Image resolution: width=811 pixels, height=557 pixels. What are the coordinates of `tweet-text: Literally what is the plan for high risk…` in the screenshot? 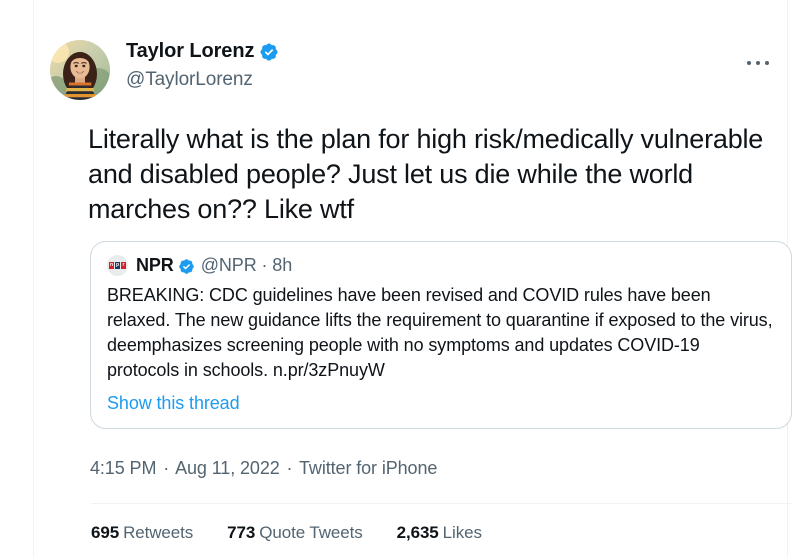 It's located at (426, 174).